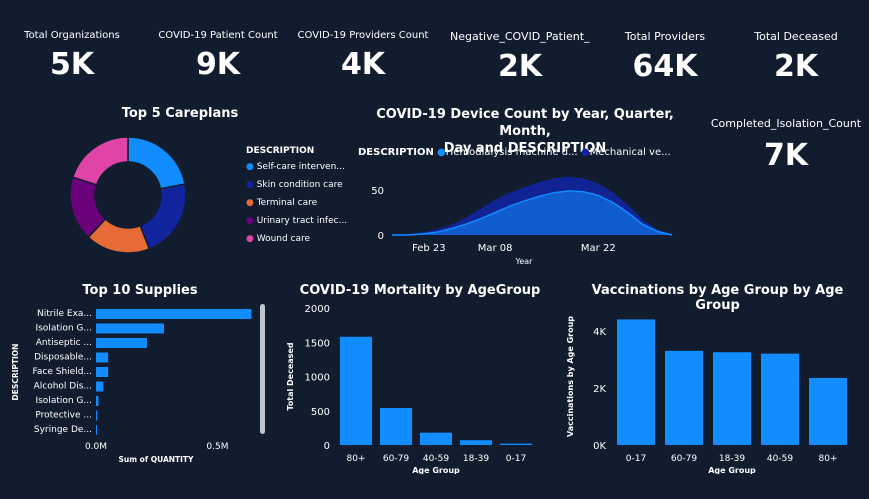 This screenshot has width=869, height=499. I want to click on kpi-value: 5K, so click(72, 64).